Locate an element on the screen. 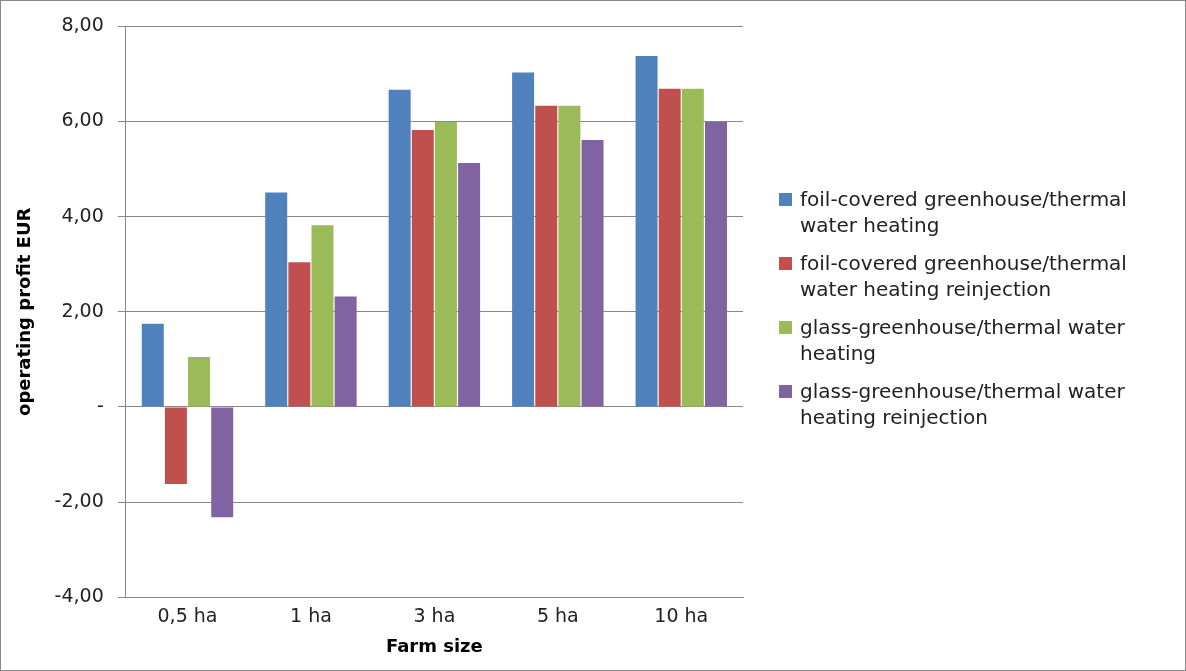 Image resolution: width=1186 pixels, height=671 pixels. x-tick-label: 1 ha is located at coordinates (311, 614).